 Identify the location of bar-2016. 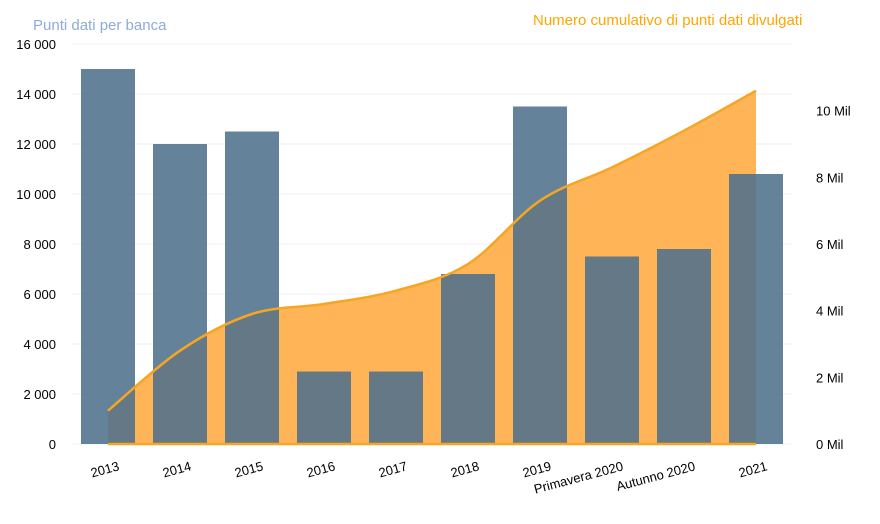
(324, 407).